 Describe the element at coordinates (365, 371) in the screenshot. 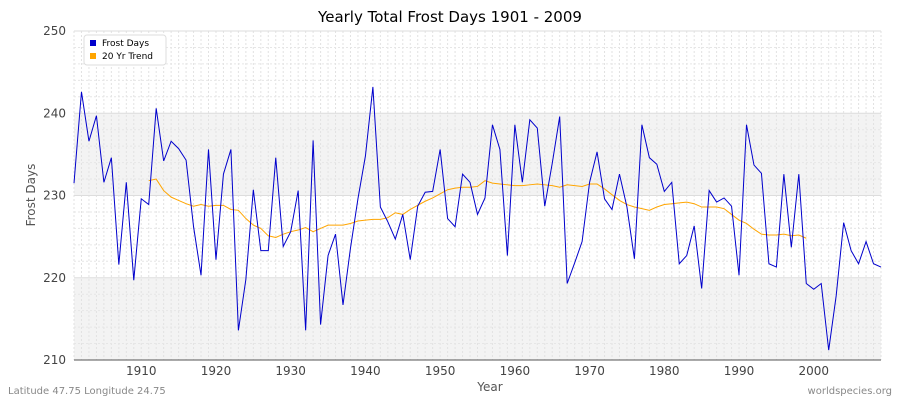

I see `x-tick-label-1940: 1940` at that location.